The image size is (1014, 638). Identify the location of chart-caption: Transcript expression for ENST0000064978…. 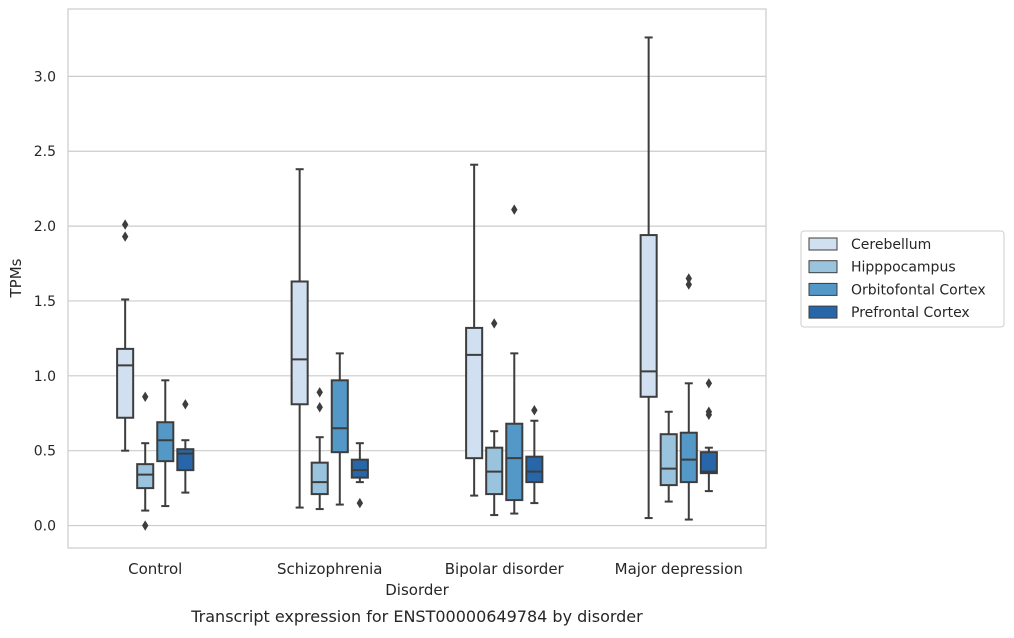
(416, 616).